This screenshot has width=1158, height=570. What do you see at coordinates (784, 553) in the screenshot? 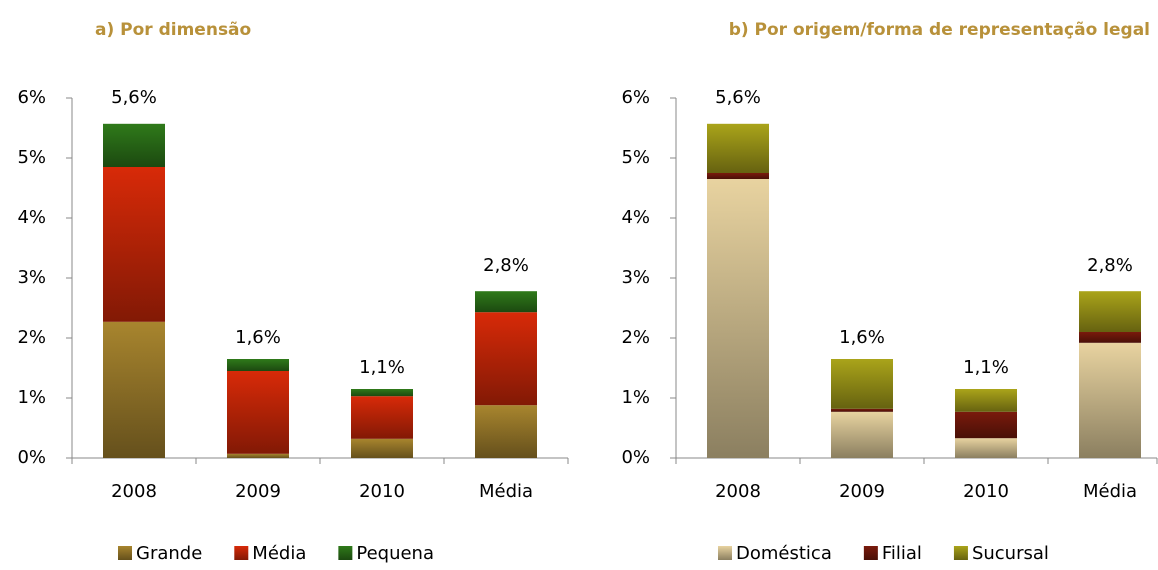
I see `legend-label: Doméstica` at bounding box center [784, 553].